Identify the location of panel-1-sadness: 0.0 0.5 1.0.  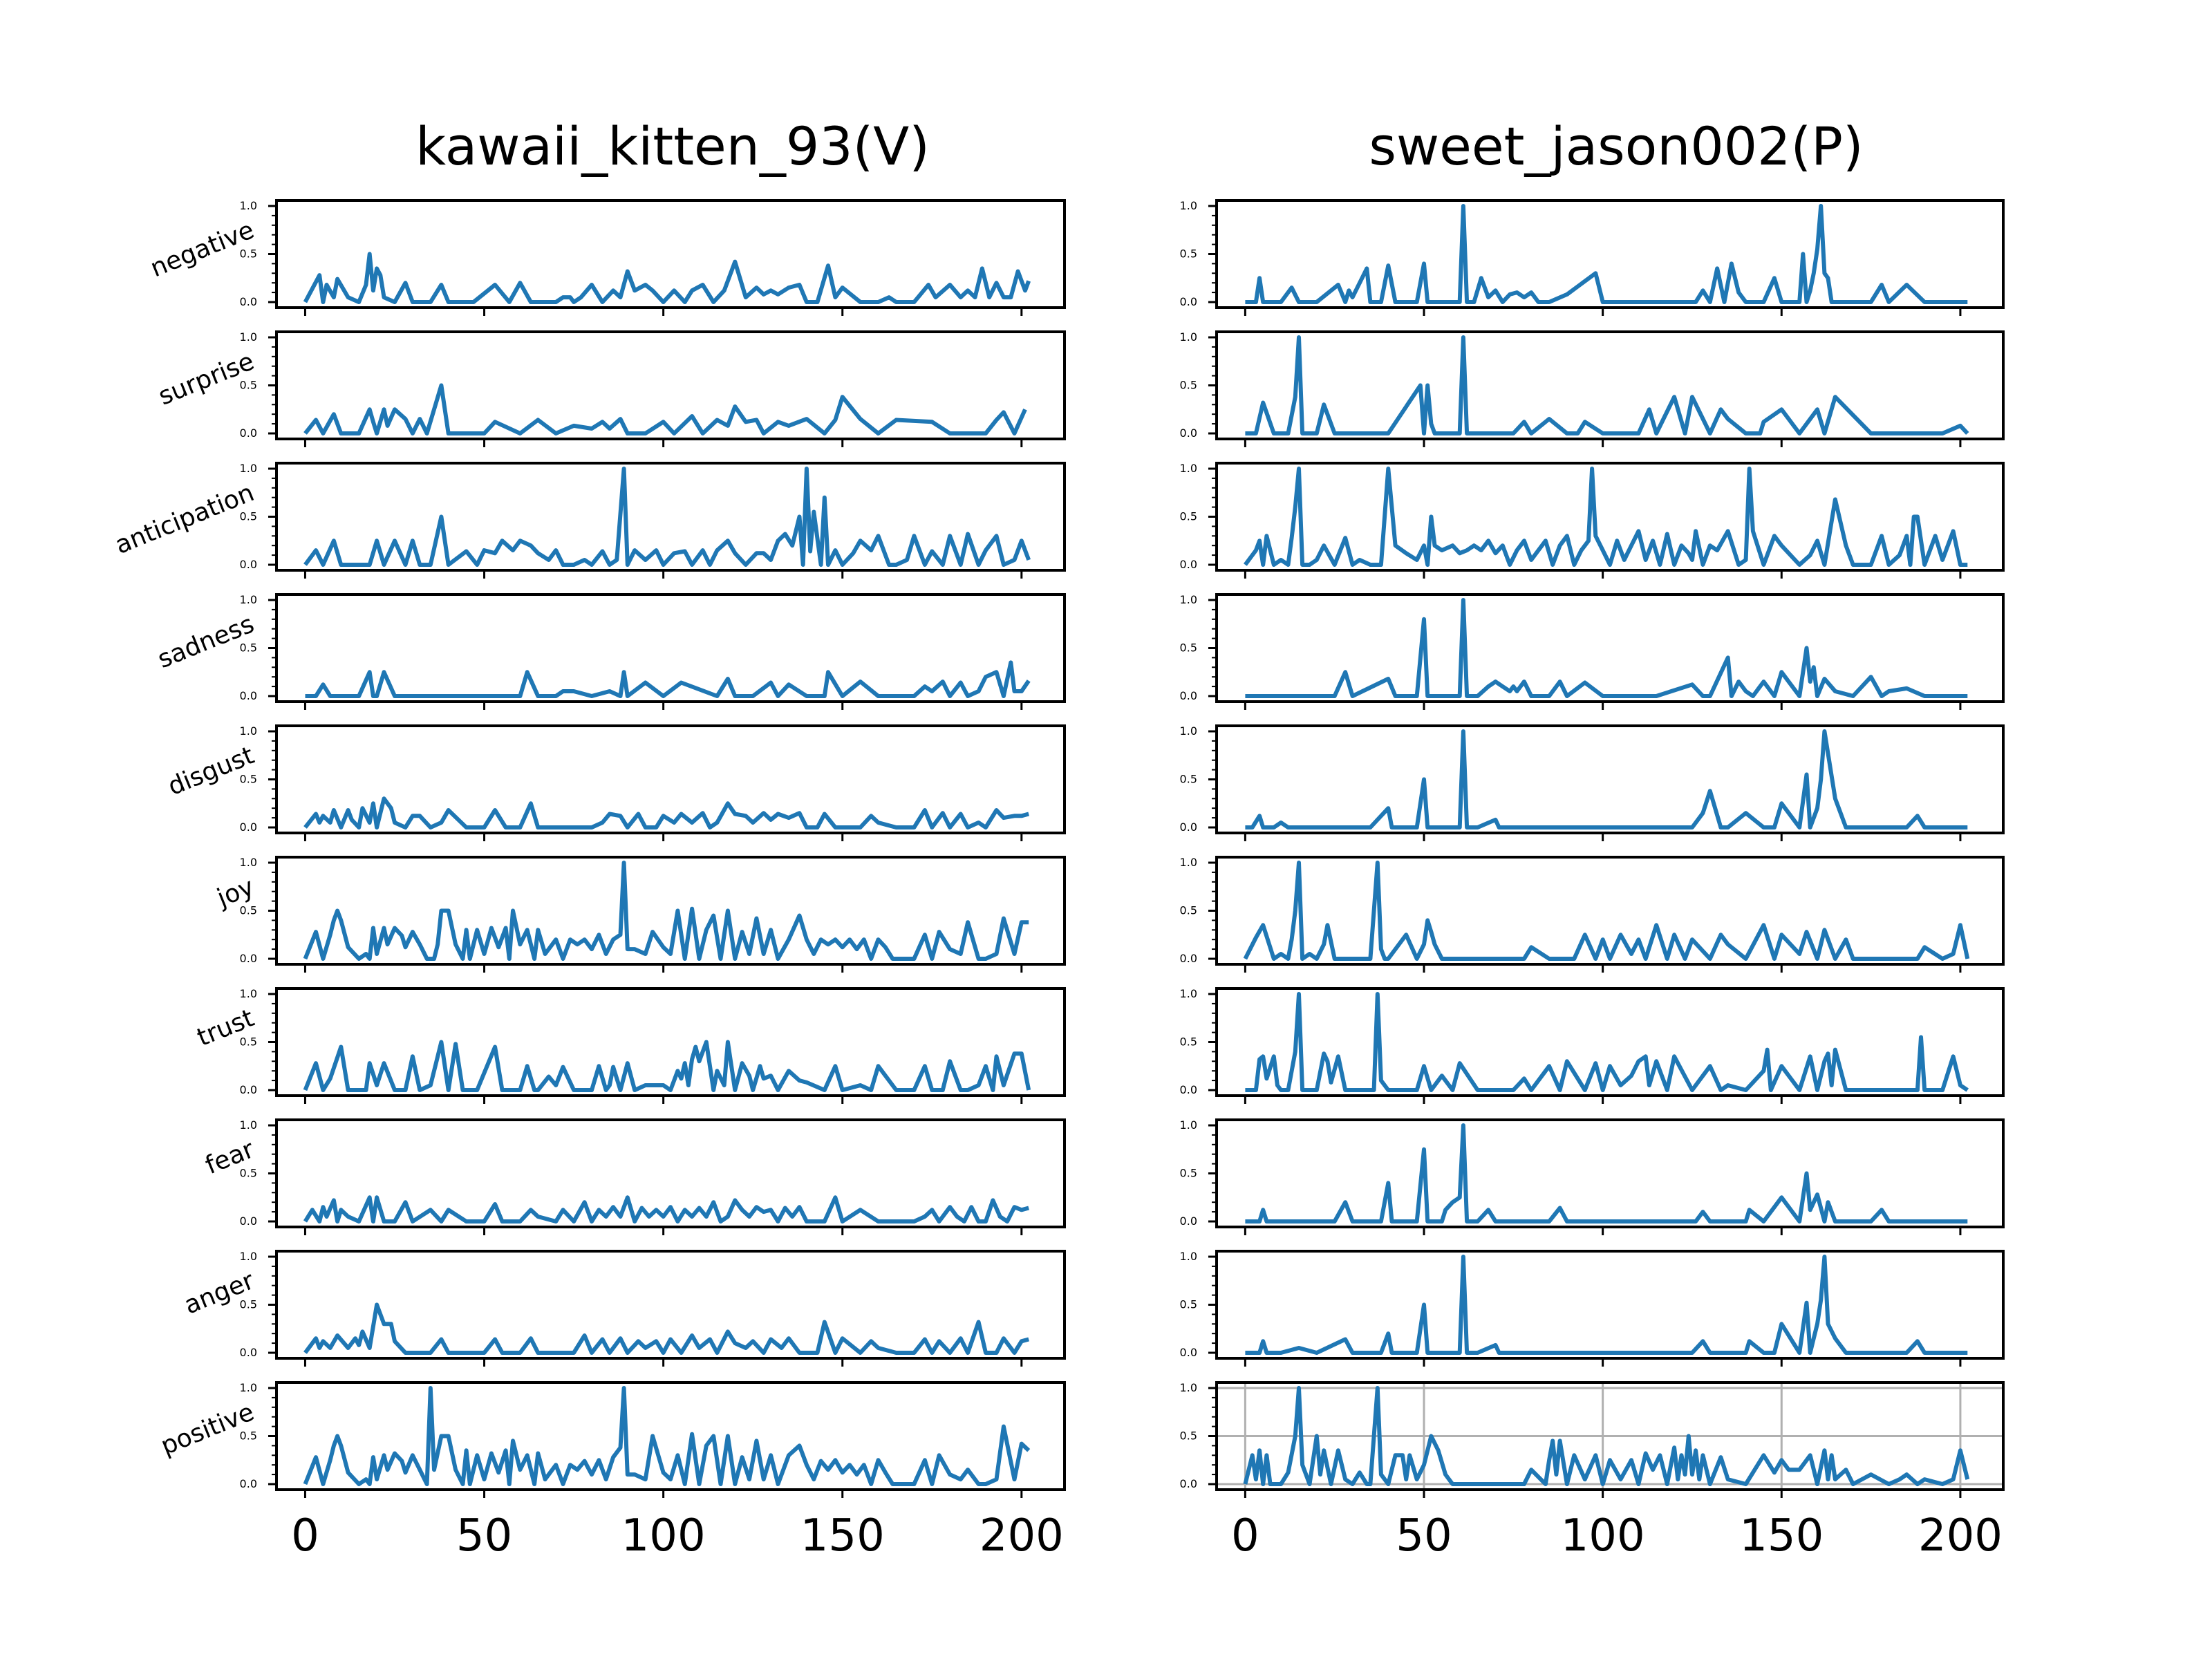
(1592, 651).